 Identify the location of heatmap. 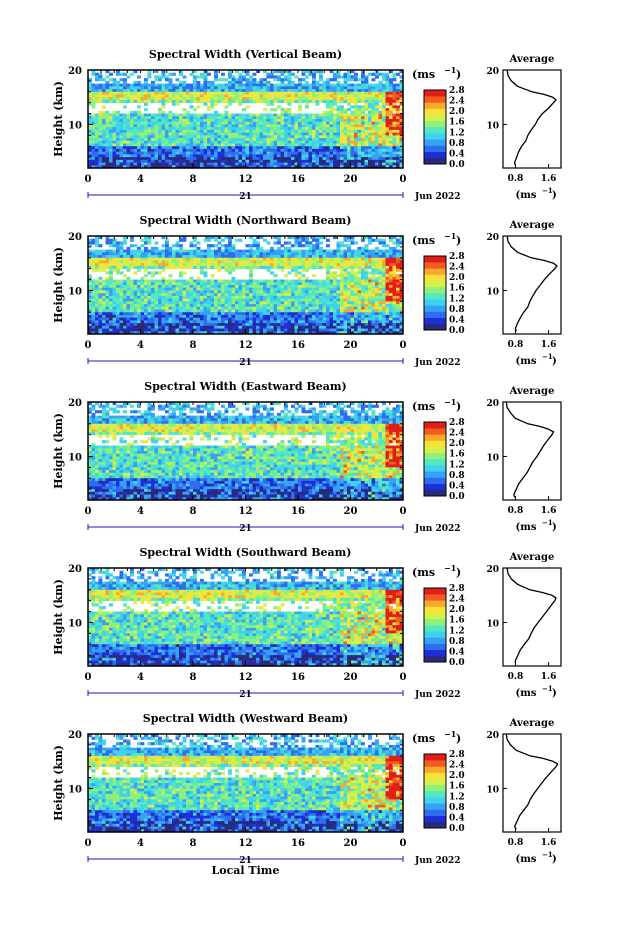
(245, 285).